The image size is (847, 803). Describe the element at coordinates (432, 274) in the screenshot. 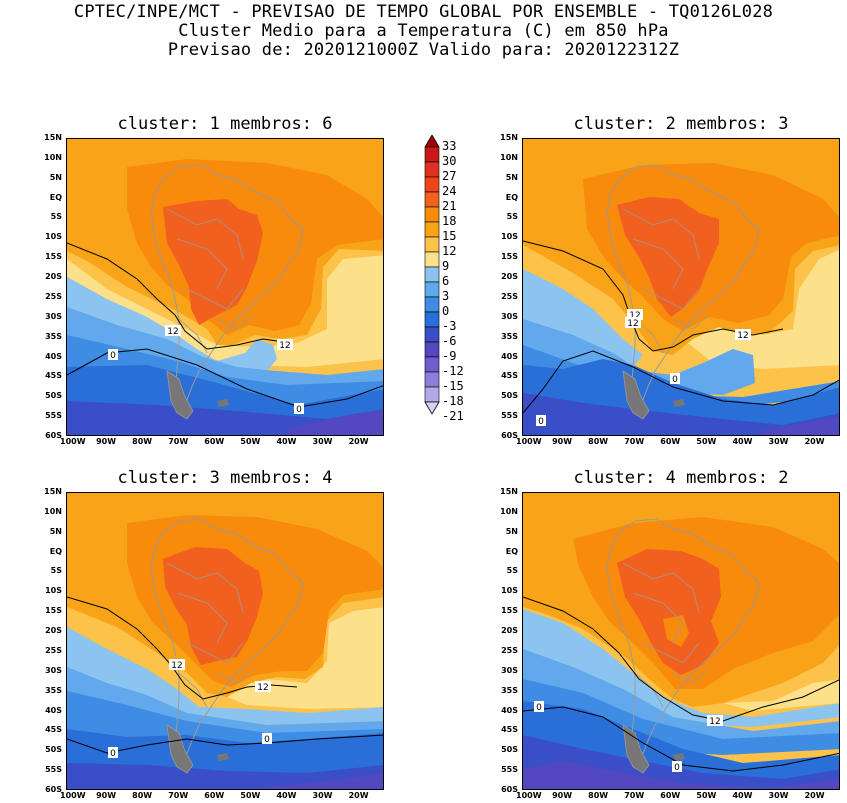

I see `colorbar-graphic` at that location.